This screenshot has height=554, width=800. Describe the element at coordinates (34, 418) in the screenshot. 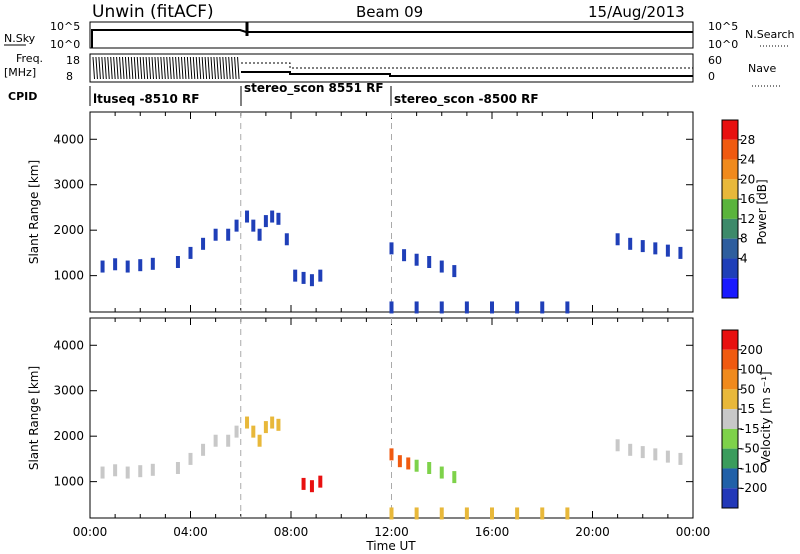

I see `velocity-ylabel: Slant Range [km]` at that location.